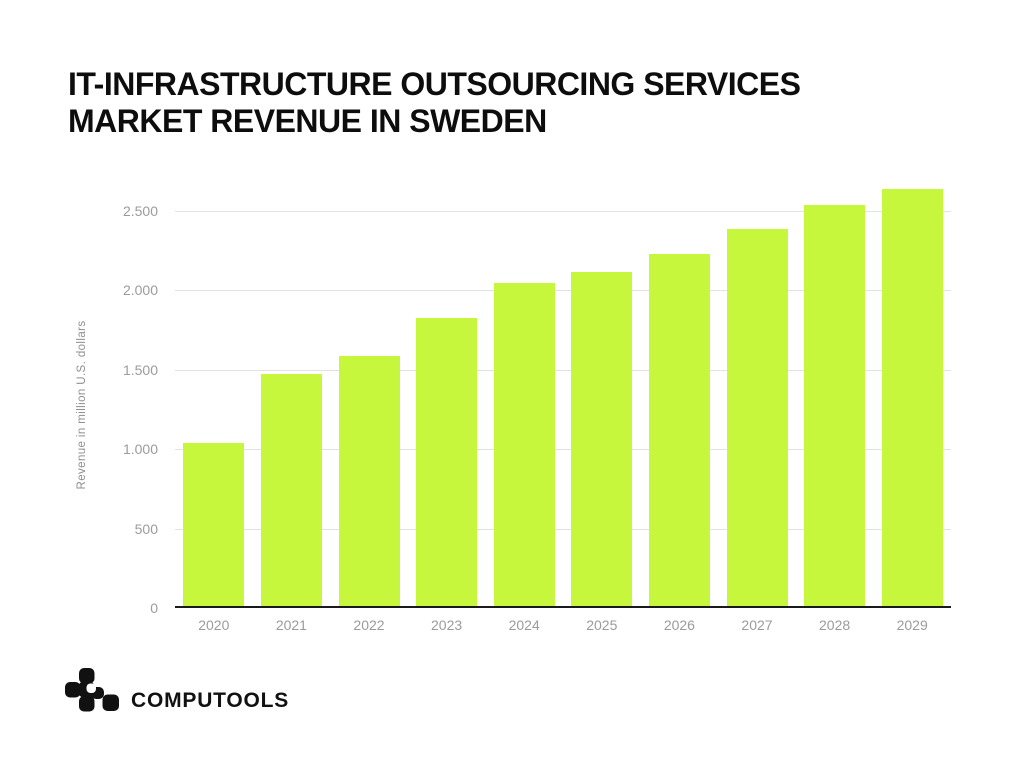 The height and width of the screenshot is (777, 1024). Describe the element at coordinates (602, 625) in the screenshot. I see `x-tick-label-2025: 2025` at that location.